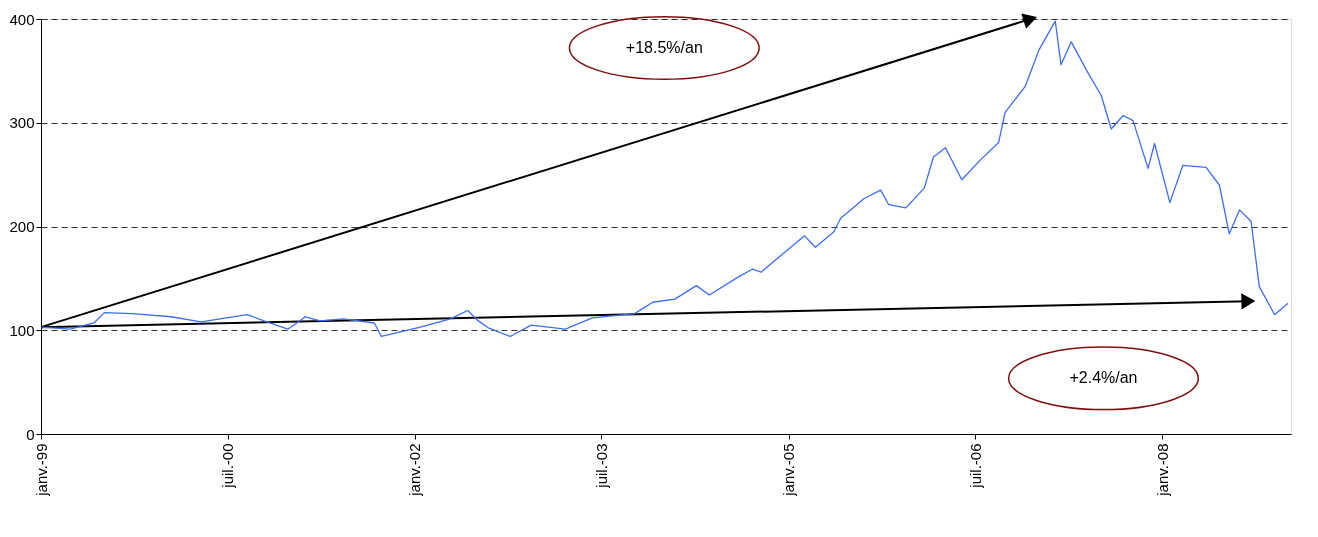 This screenshot has width=1318, height=537. I want to click on y-tick-label: 400, so click(22, 19).